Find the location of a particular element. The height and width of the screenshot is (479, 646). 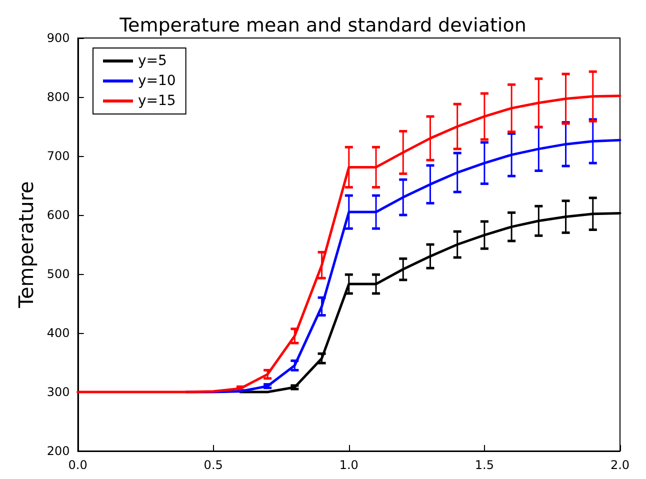

y-tick-label: 800 is located at coordinates (58, 97).